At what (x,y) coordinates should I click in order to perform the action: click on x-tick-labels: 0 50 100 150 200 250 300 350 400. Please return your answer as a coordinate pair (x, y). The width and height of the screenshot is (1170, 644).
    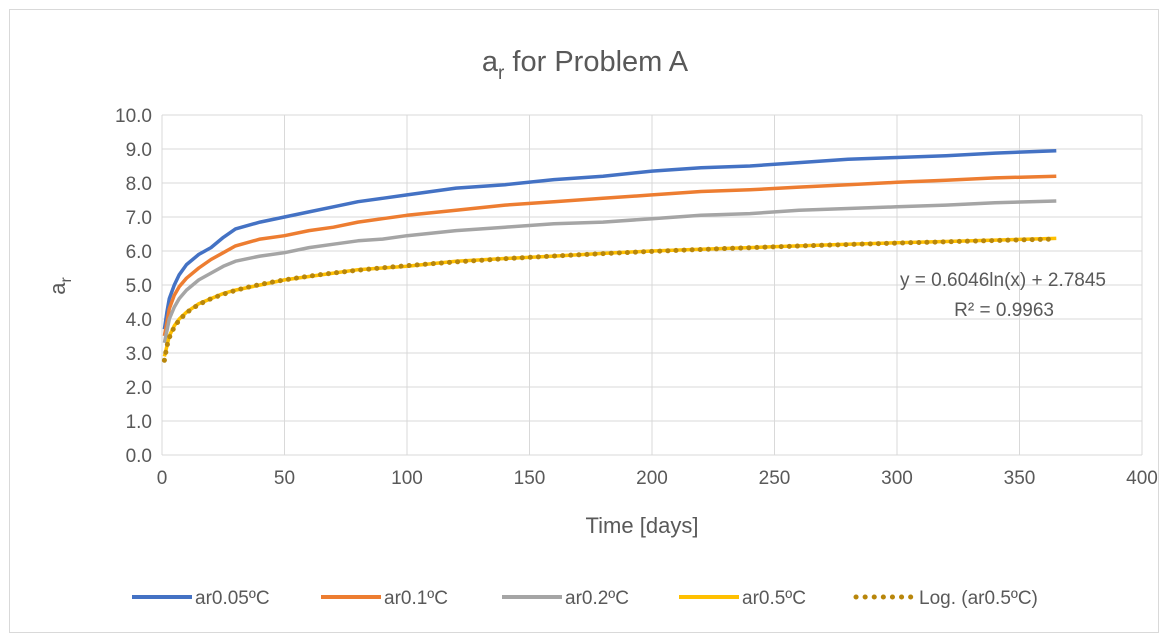
    Looking at the image, I should click on (657, 478).